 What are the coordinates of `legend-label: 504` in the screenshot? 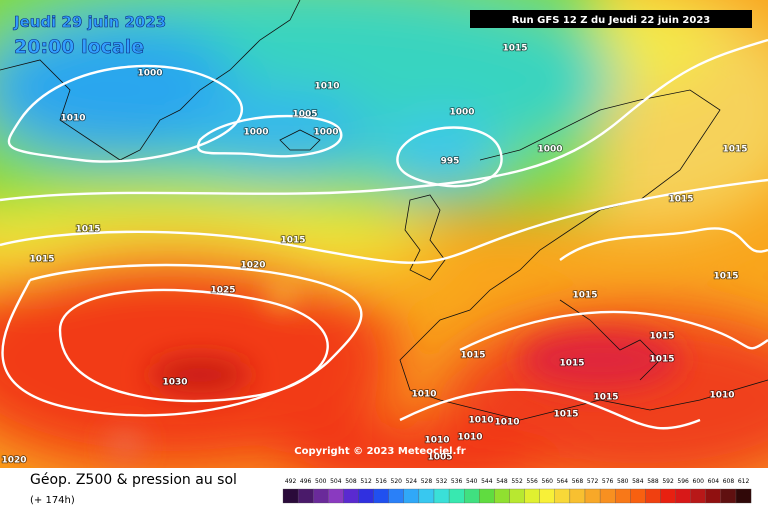 It's located at (336, 481).